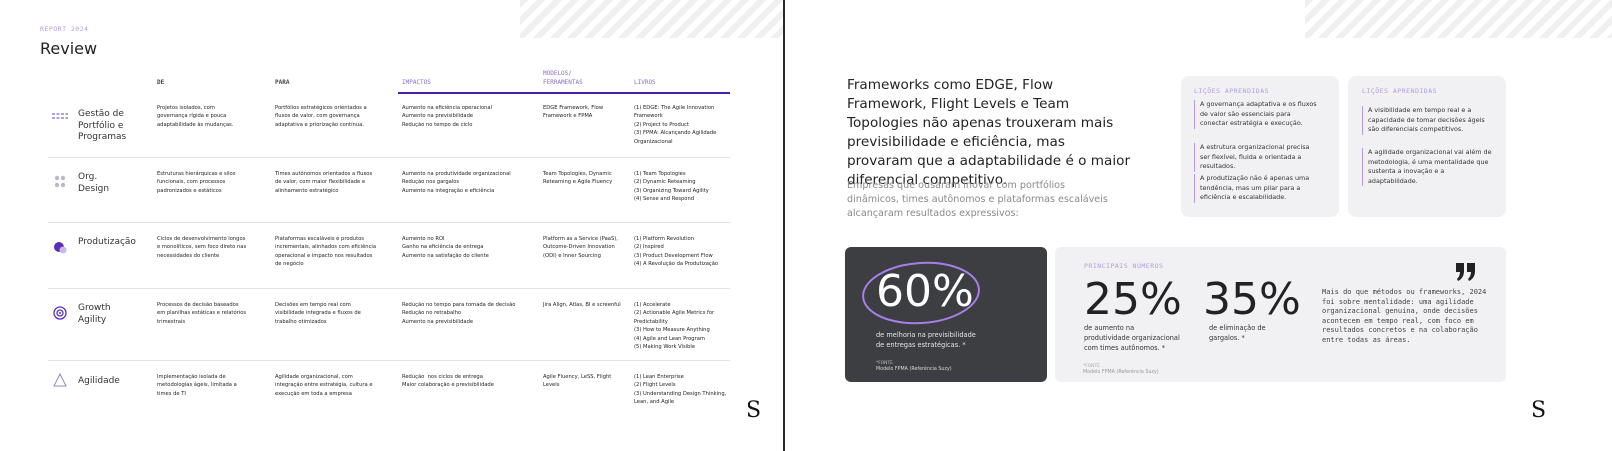 This screenshot has height=451, width=1612. Describe the element at coordinates (784, 225) in the screenshot. I see `slide-divider` at that location.